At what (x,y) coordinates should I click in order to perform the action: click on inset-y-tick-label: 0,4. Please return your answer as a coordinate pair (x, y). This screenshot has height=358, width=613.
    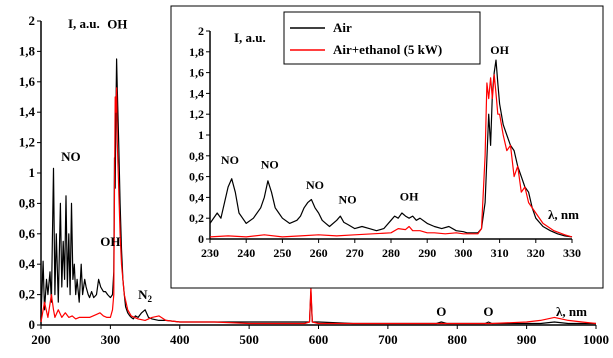
    Looking at the image, I should click on (196, 197).